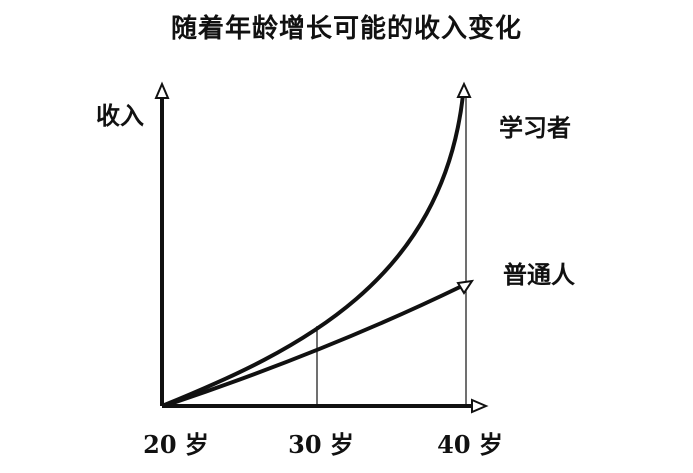  What do you see at coordinates (176, 444) in the screenshot?
I see `x-tick-20: 20 岁` at bounding box center [176, 444].